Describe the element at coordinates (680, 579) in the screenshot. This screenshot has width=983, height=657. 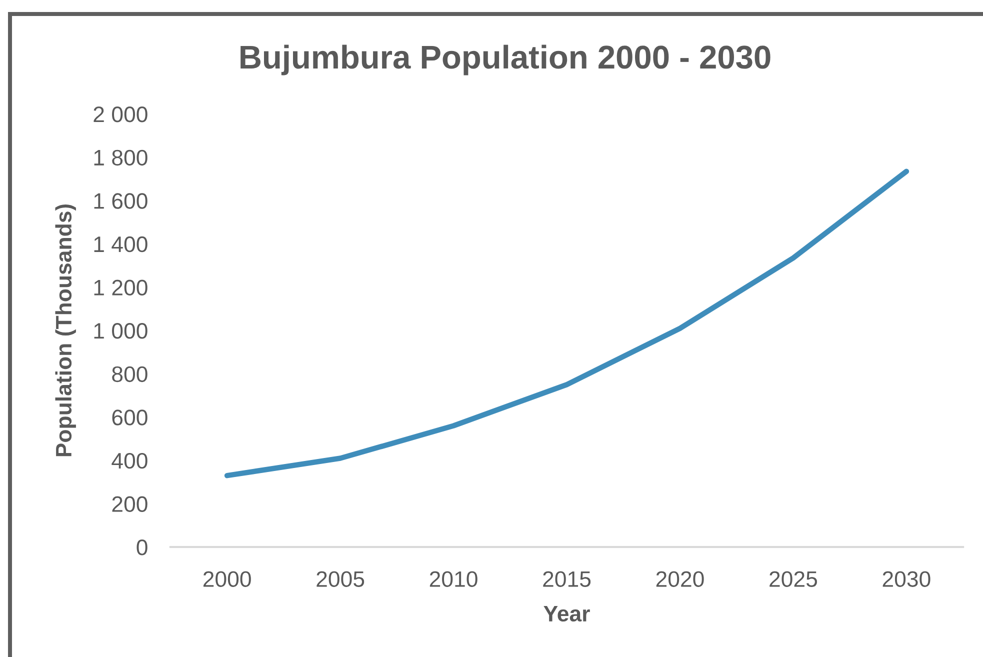
I see `x-tick-label: 2020` at that location.